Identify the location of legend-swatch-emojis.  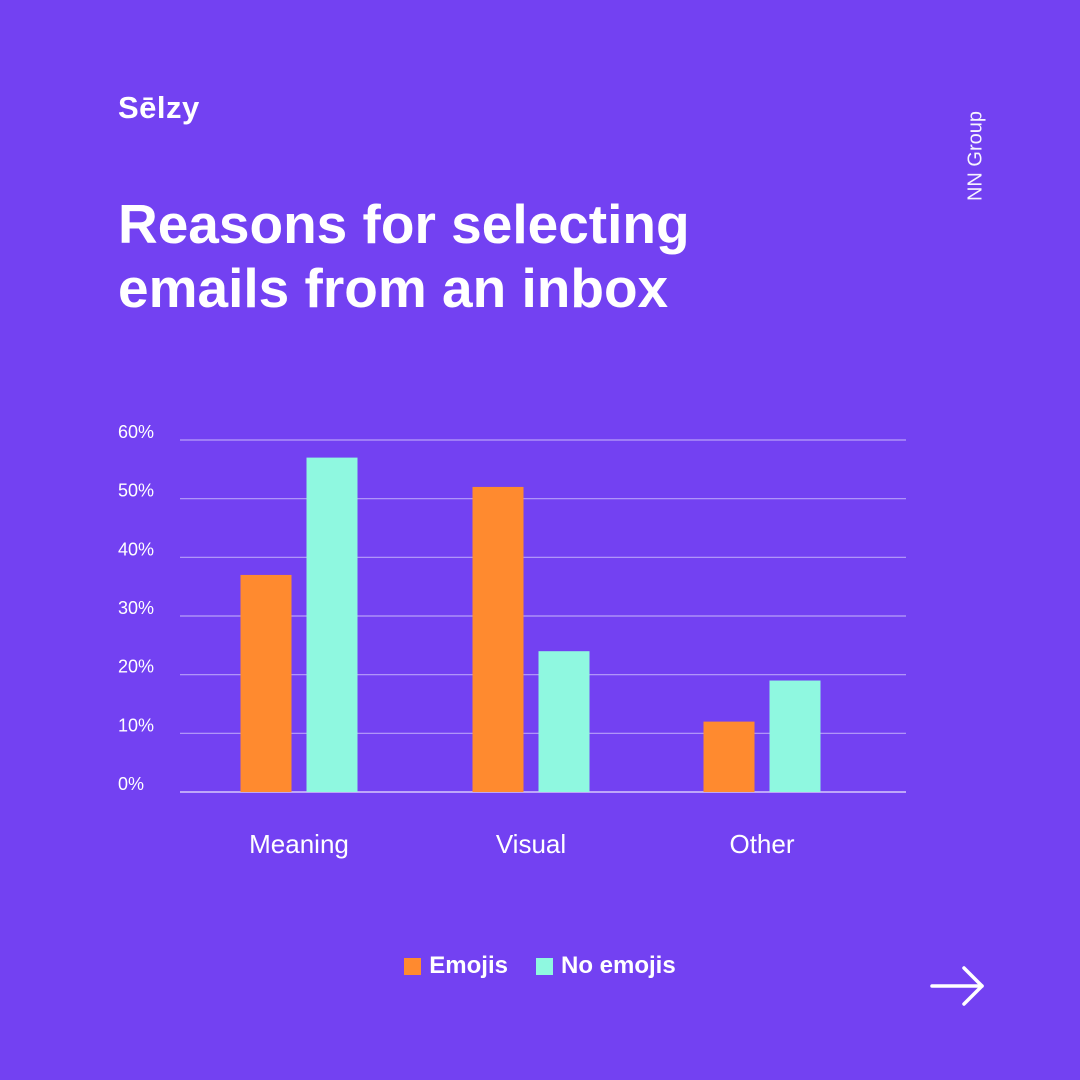
(413, 966).